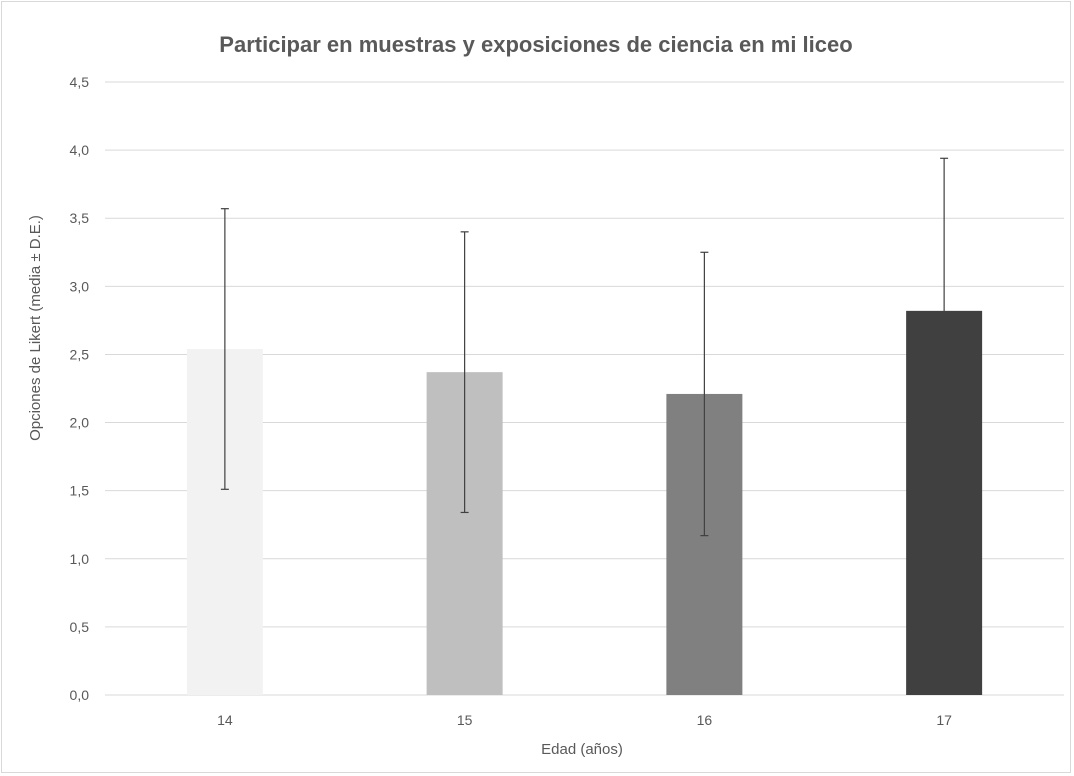  I want to click on y-tick-label: 4,5, so click(80, 82).